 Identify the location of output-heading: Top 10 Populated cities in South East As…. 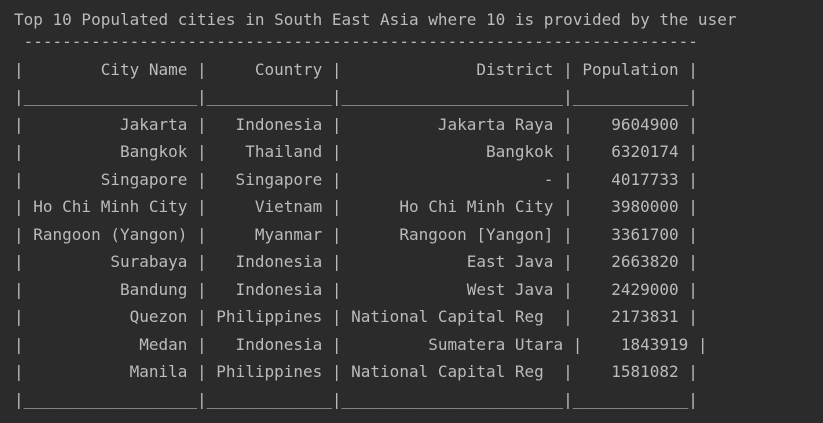
(375, 19).